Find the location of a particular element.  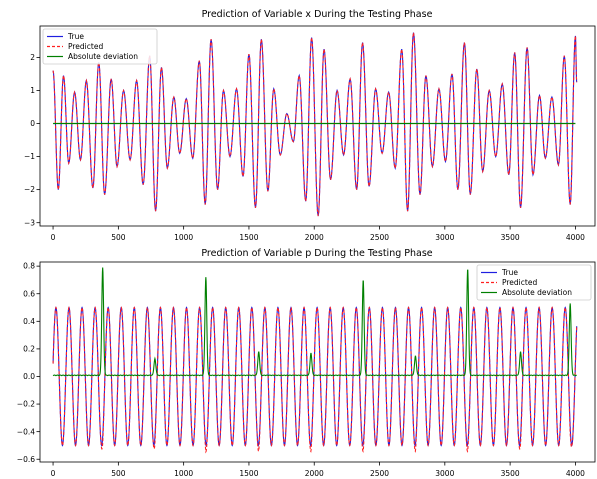

y-tick-label: −1 is located at coordinates (29, 156).